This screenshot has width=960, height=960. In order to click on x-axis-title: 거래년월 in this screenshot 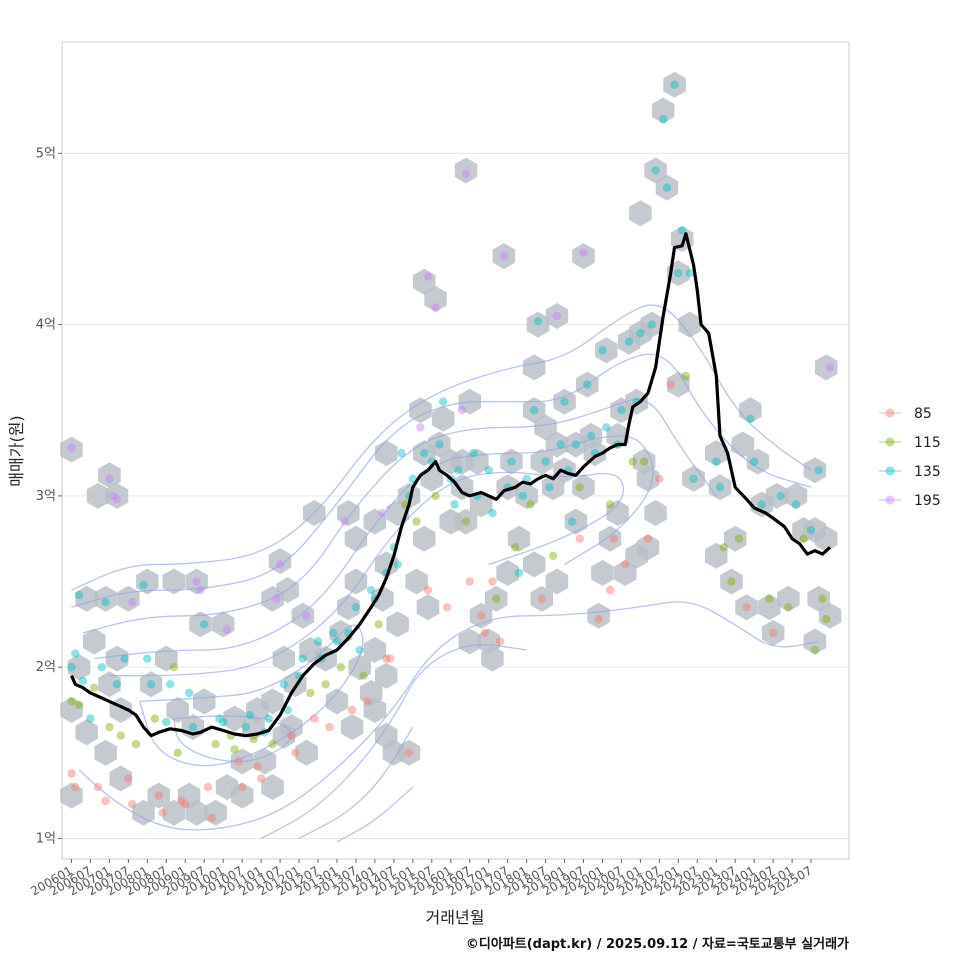, I will do `click(455, 917)`.